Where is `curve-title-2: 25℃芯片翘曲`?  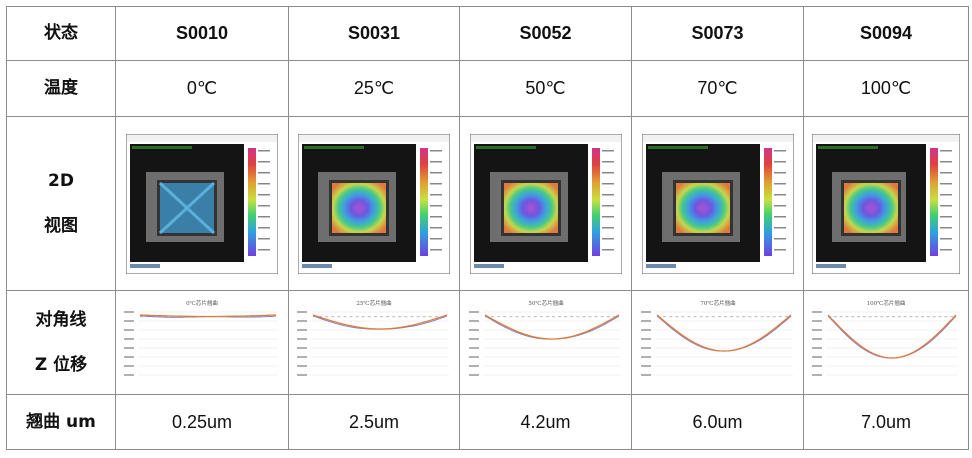 curve-title-2: 25℃芯片翘曲 is located at coordinates (373, 303).